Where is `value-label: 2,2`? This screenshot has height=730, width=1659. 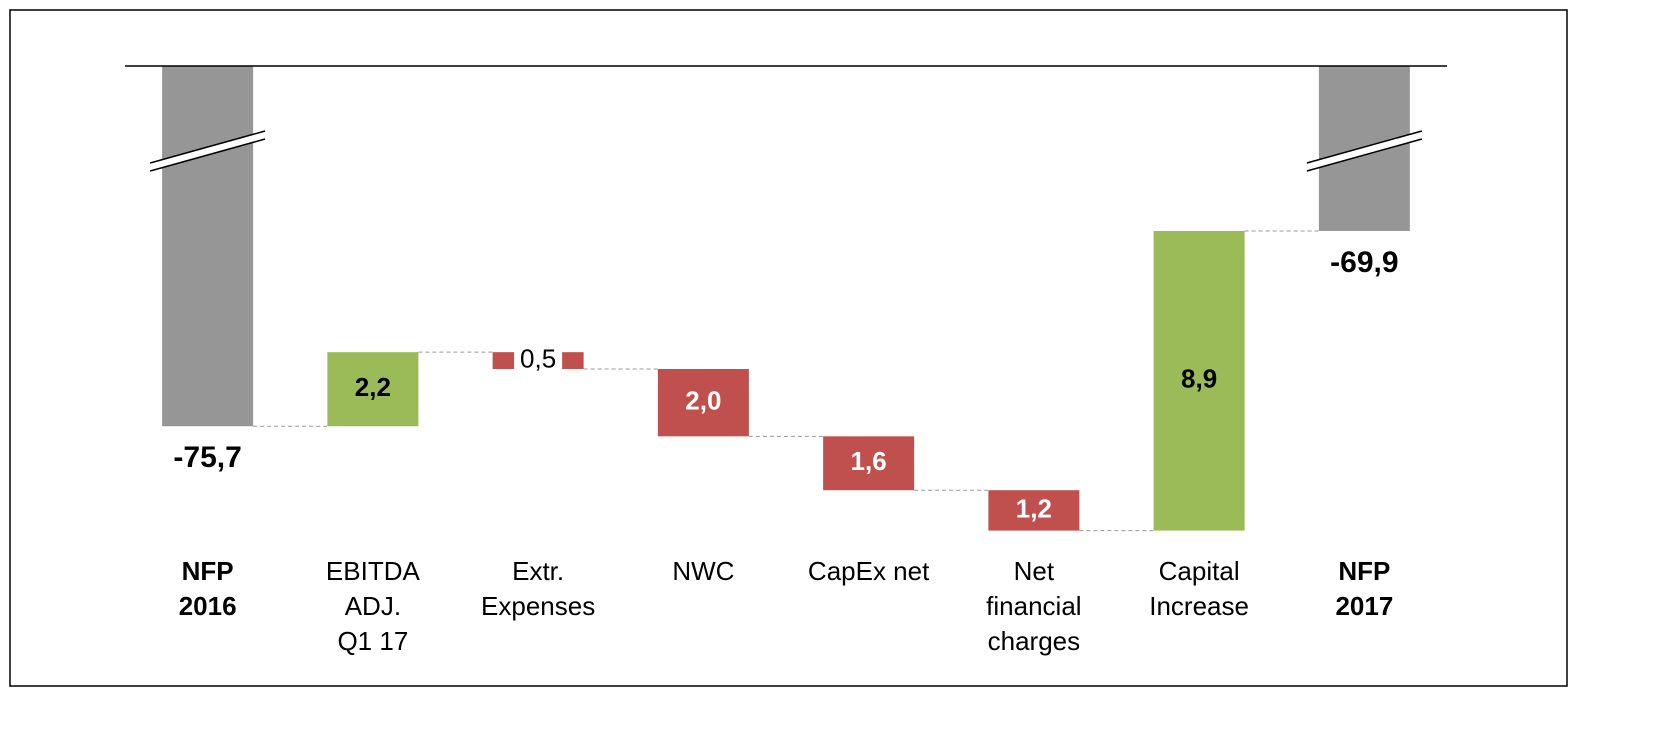 value-label: 2,2 is located at coordinates (373, 387).